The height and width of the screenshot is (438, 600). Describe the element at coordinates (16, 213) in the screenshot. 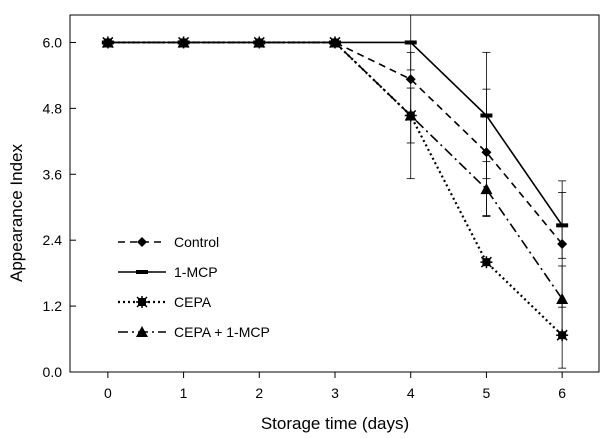

I see `y-axis-title: Appearance Index` at that location.